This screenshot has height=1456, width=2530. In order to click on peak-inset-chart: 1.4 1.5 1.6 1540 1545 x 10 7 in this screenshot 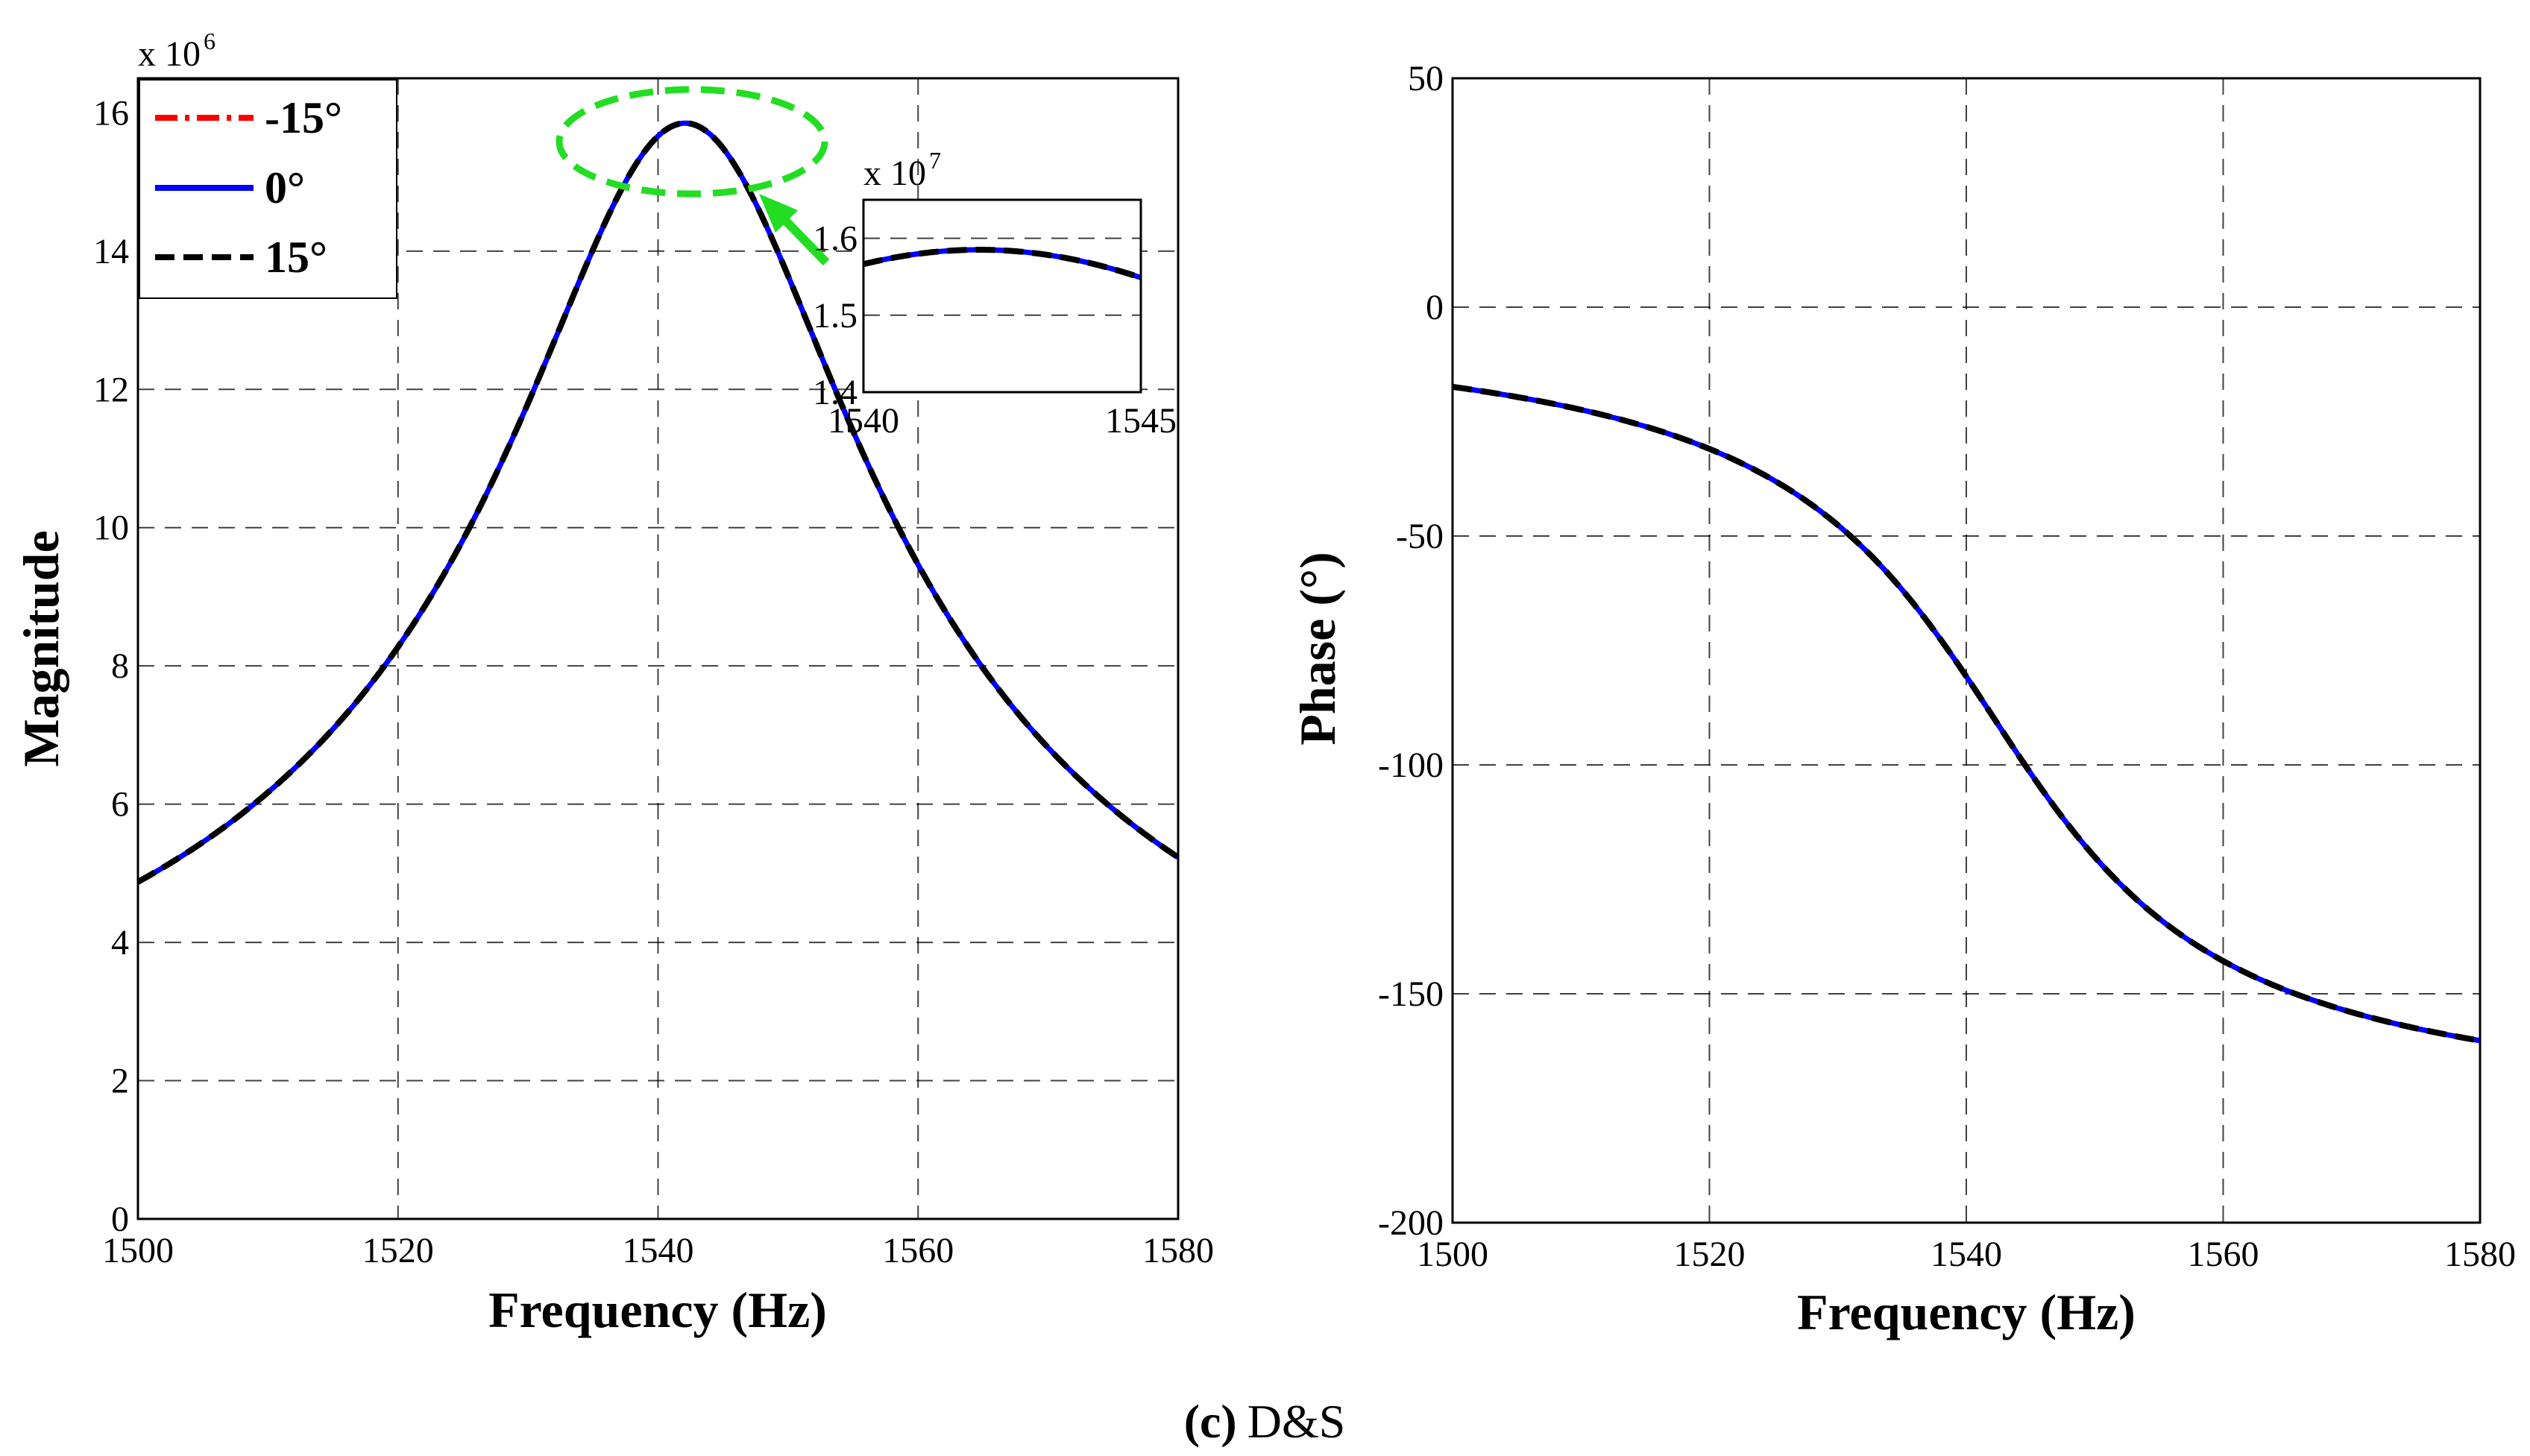, I will do `click(995, 294)`.